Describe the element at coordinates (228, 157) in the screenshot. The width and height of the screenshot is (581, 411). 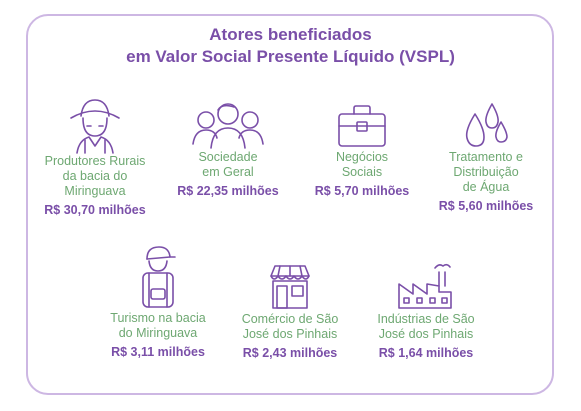
I see `actor-name-line: Sociedade` at that location.